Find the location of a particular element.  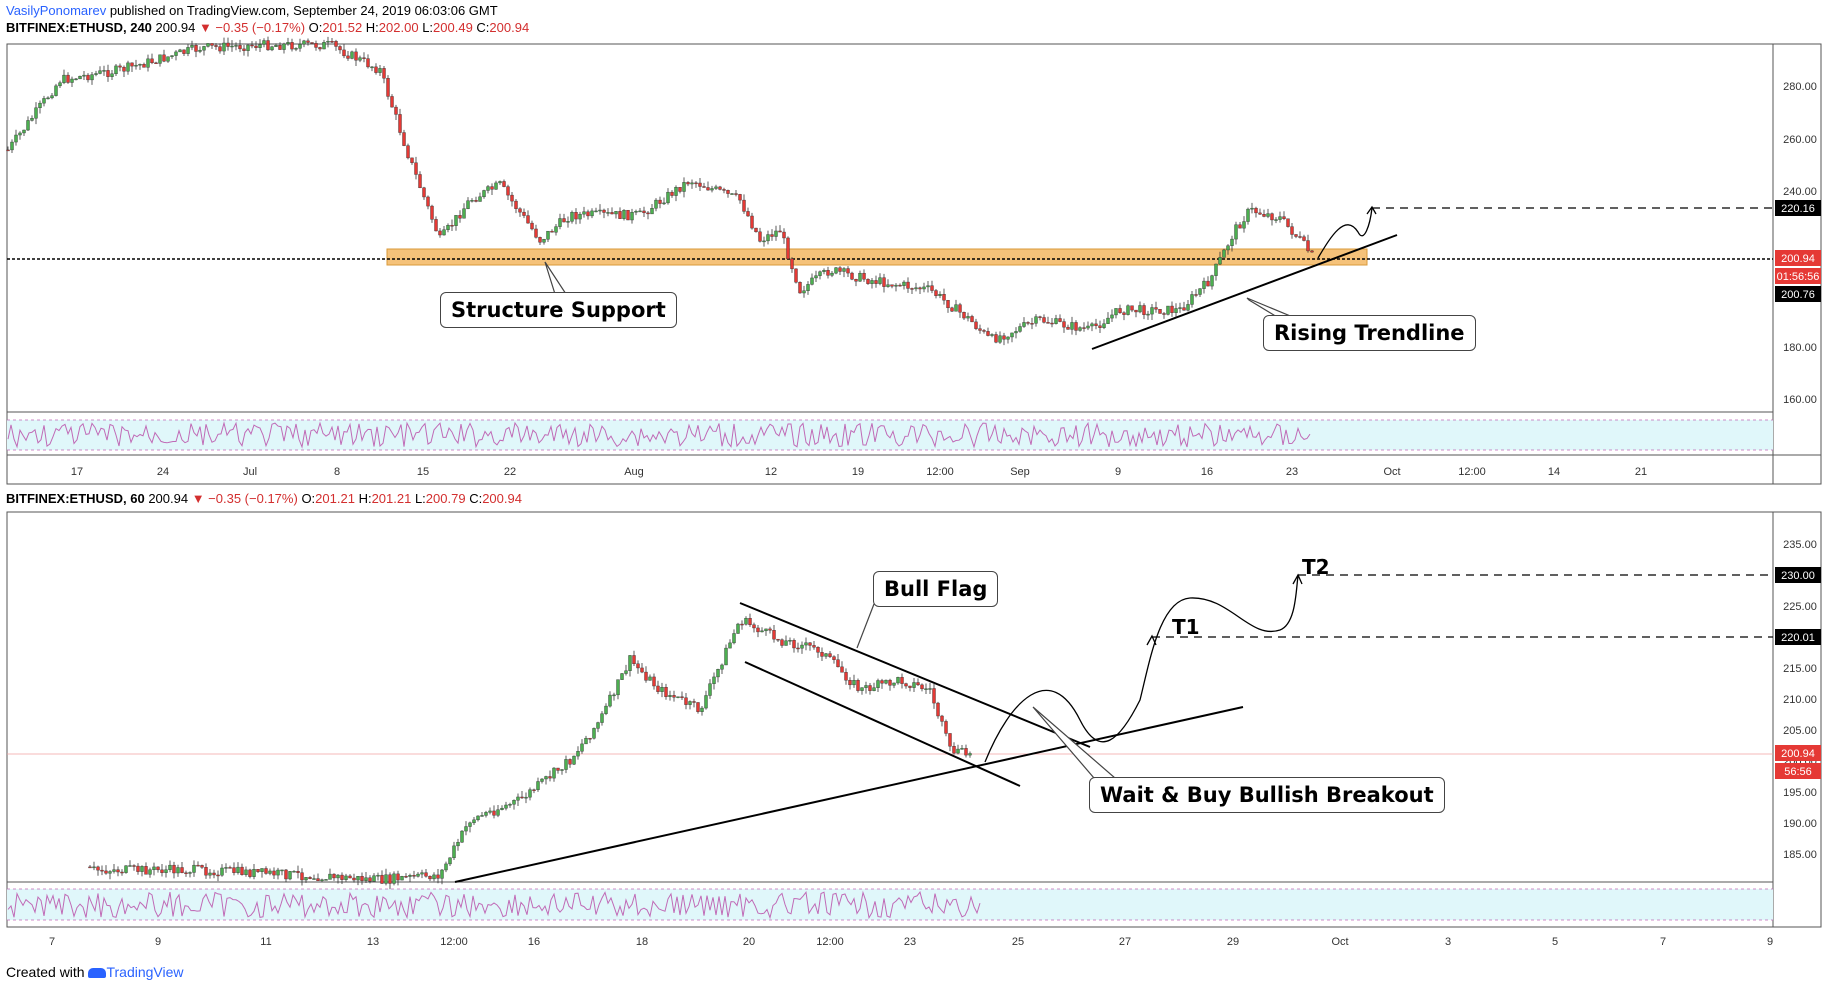

bottom-rising-trendline is located at coordinates (849, 794).